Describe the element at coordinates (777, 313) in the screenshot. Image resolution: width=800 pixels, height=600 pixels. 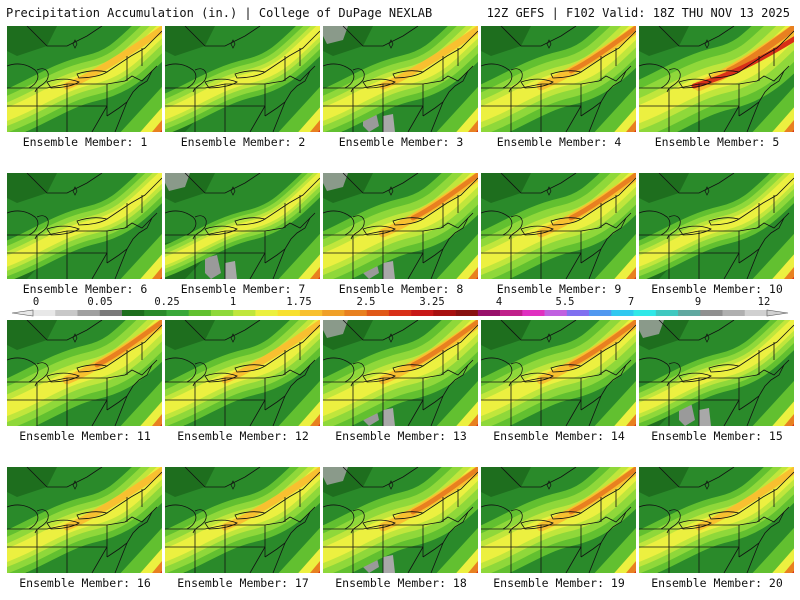
I see `colorbar-right-arrow` at that location.